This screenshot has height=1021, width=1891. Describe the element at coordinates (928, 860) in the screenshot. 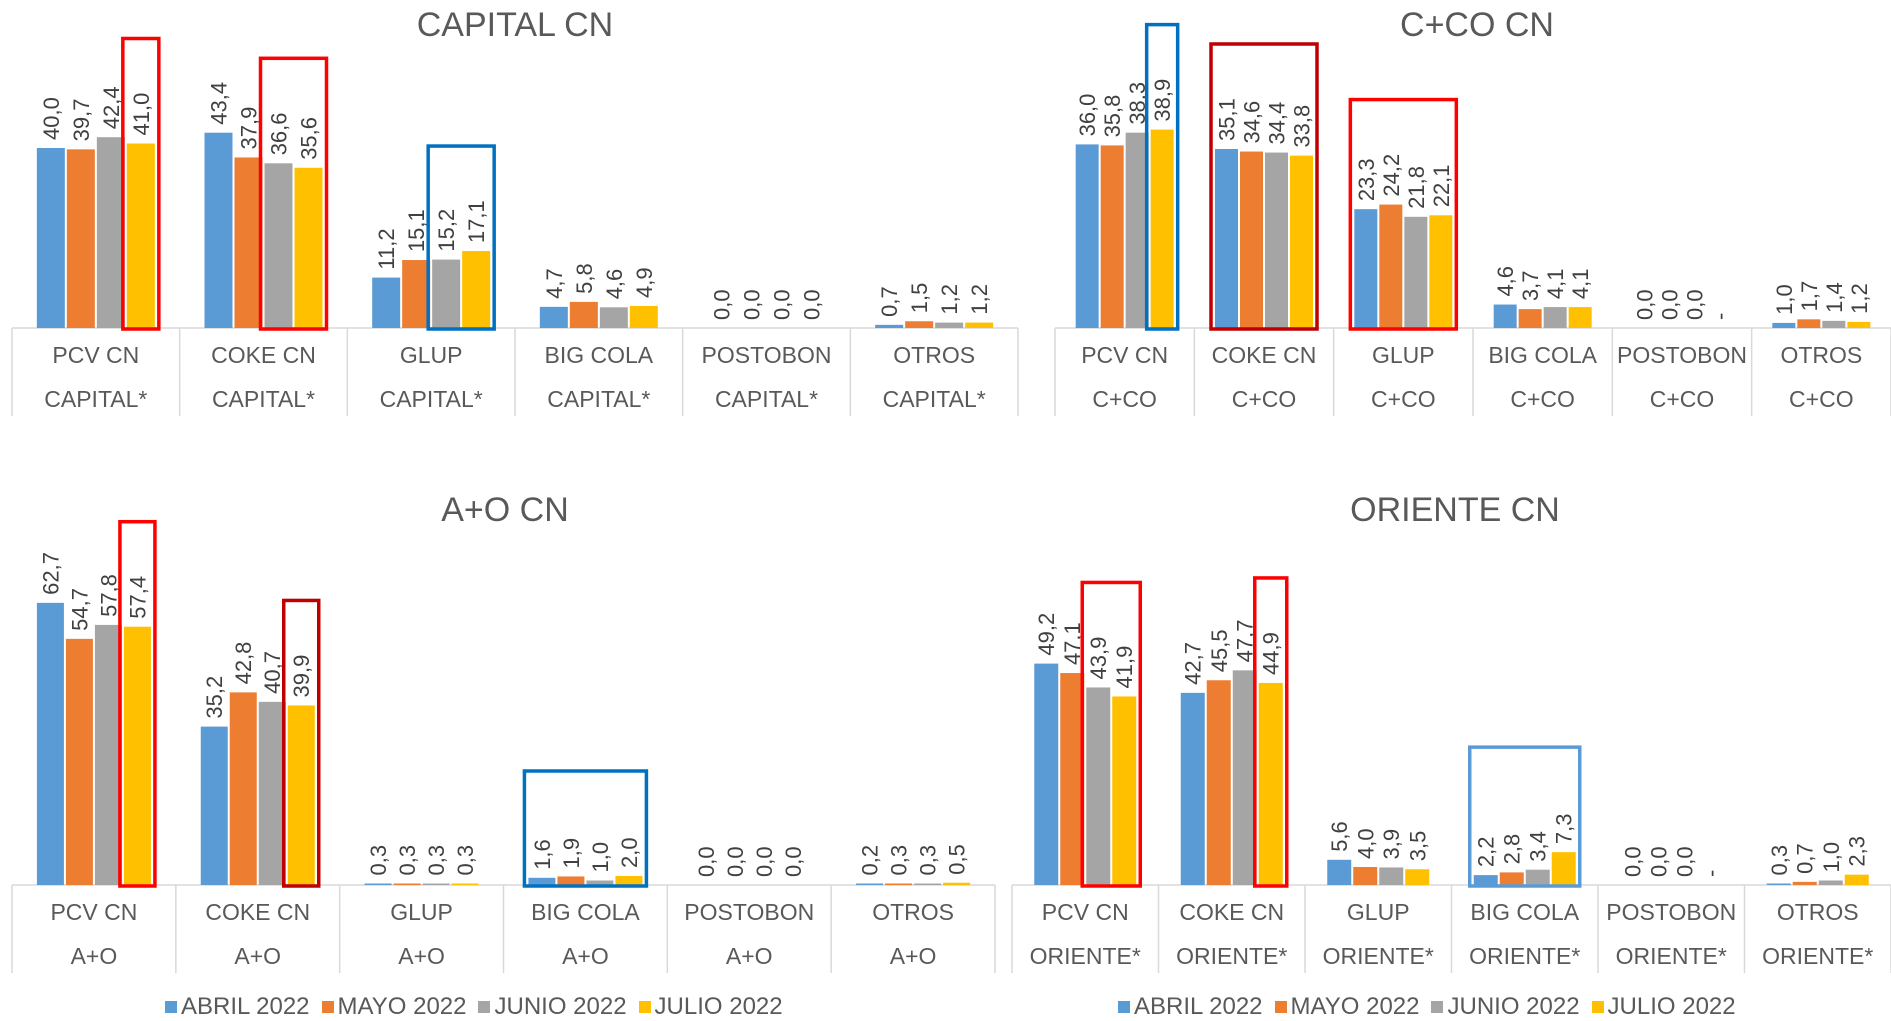

I see `data-label: 0,3` at that location.